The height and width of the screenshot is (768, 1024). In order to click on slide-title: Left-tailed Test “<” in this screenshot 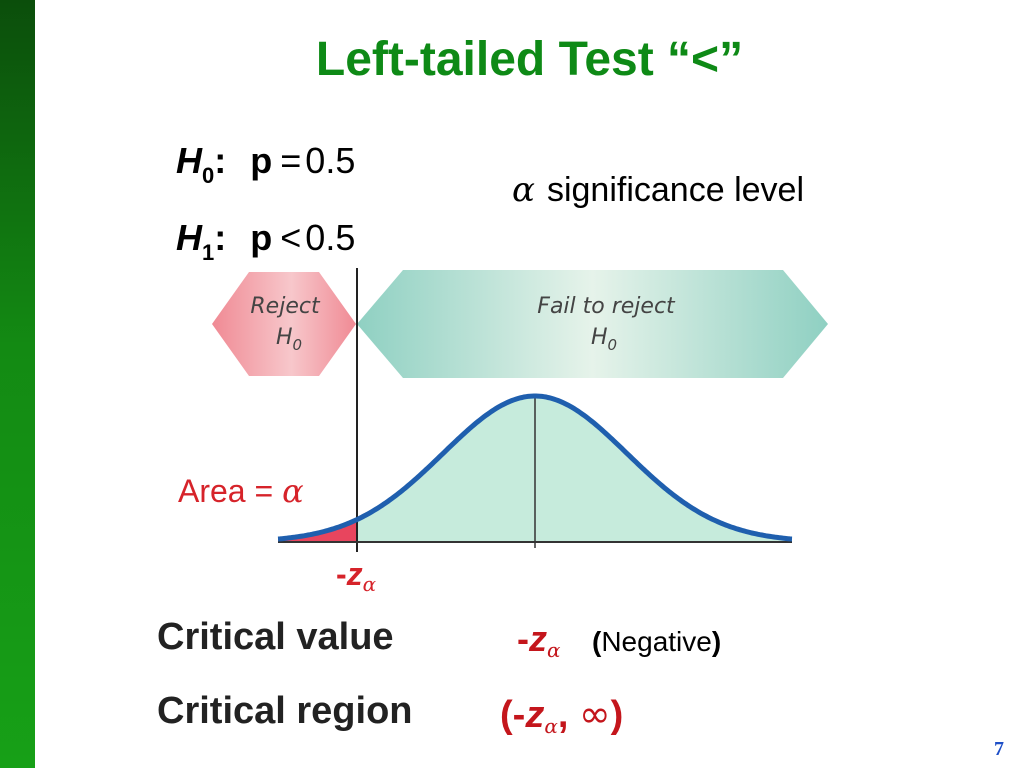, I will do `click(529, 59)`.